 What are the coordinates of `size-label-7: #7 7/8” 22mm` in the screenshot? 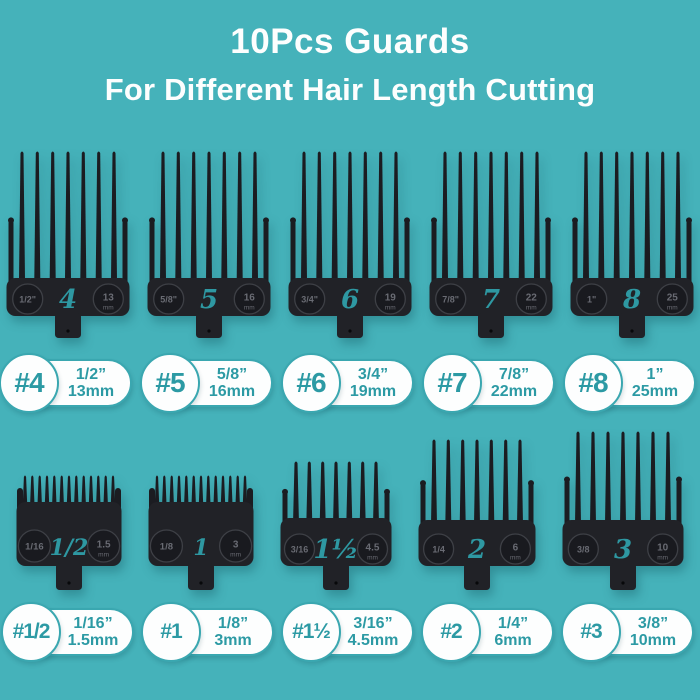 It's located at (488, 383).